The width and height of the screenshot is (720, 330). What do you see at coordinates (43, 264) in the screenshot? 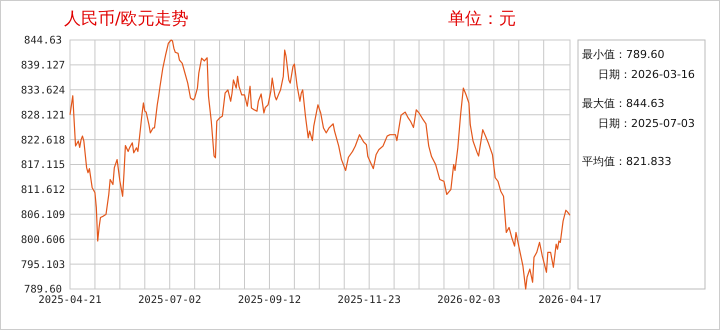
I see `y-tick-label: 795.103` at bounding box center [43, 264].